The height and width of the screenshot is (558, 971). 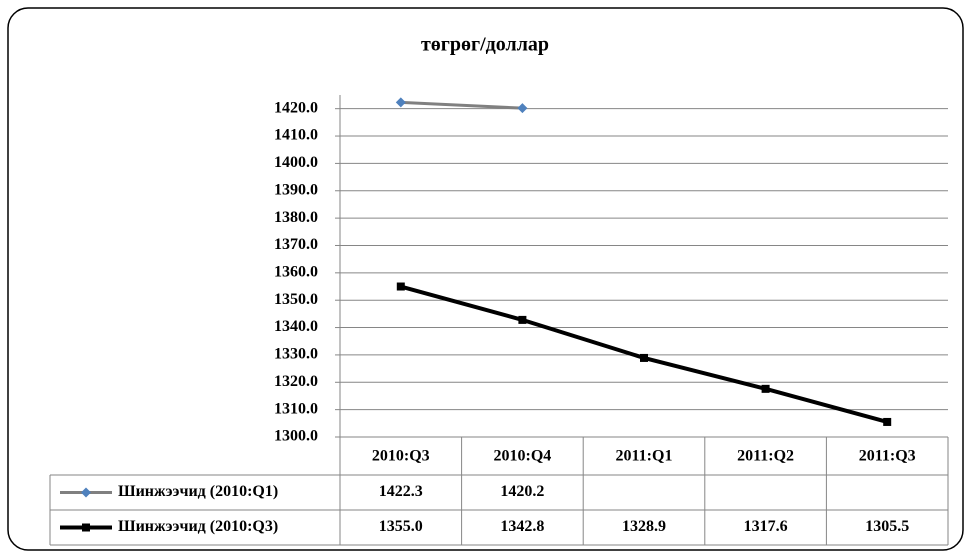 I want to click on y-tick-label: 1350.0, so click(x=296, y=299).